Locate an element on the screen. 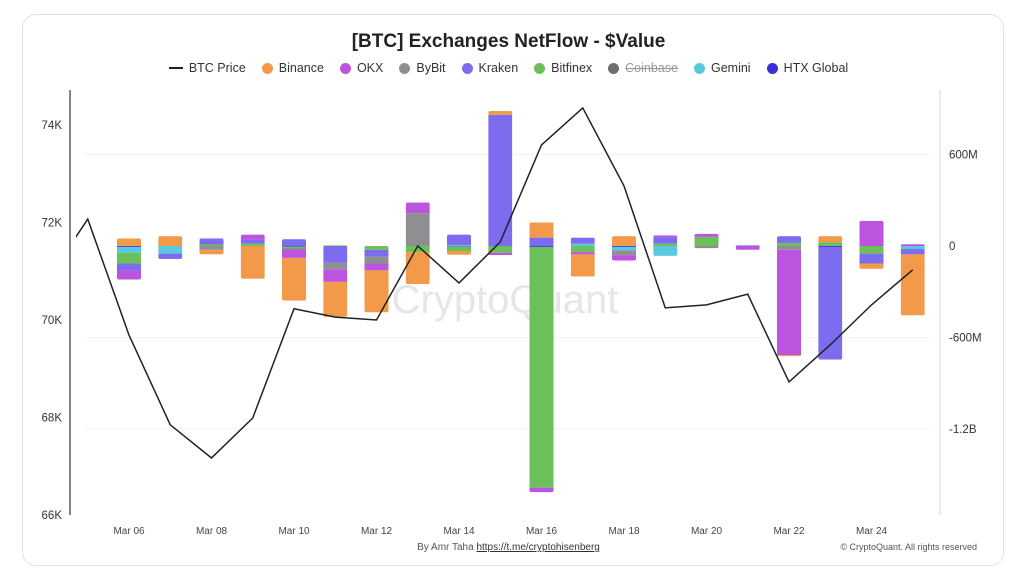  legend-item-bybit: ByBit is located at coordinates (422, 68).